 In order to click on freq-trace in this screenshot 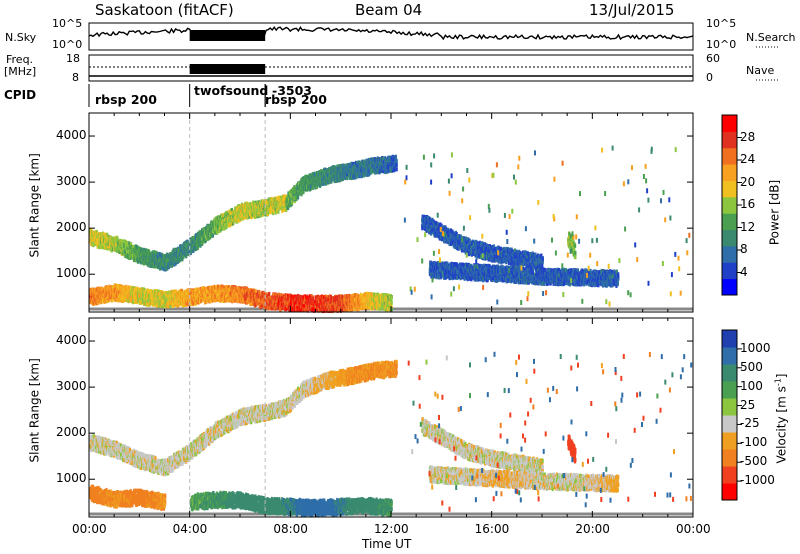, I will do `click(433, 63)`.